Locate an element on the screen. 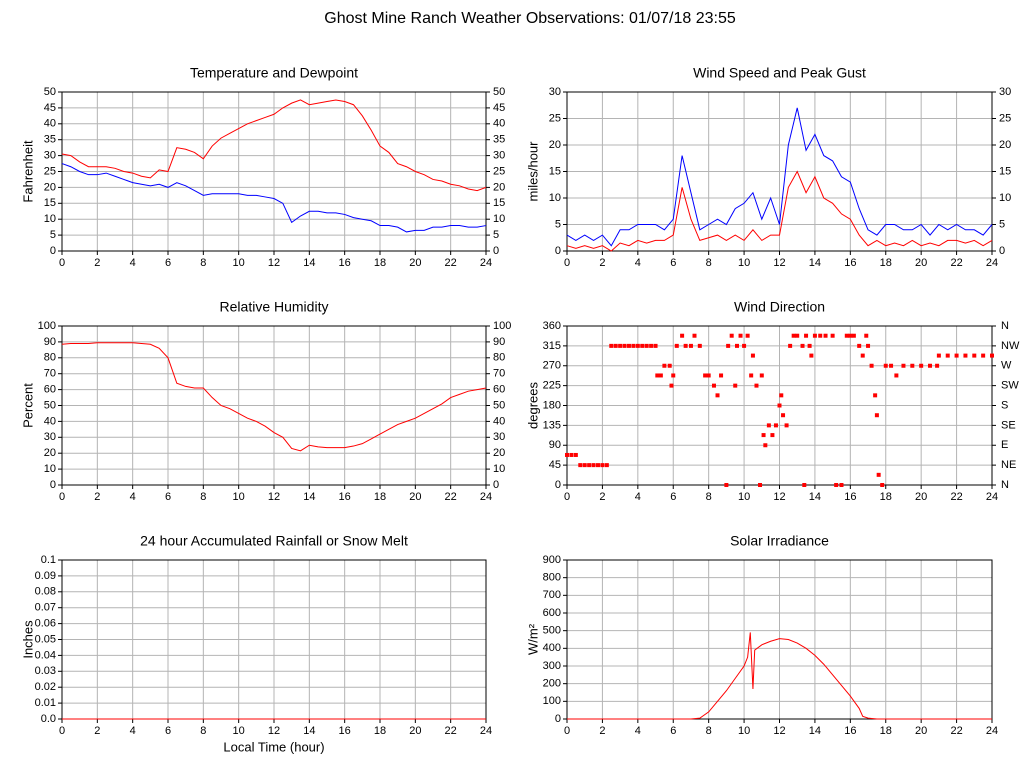 Image resolution: width=1027 pixels, height=772 pixels. x-tick-label: 18 is located at coordinates (380, 497).